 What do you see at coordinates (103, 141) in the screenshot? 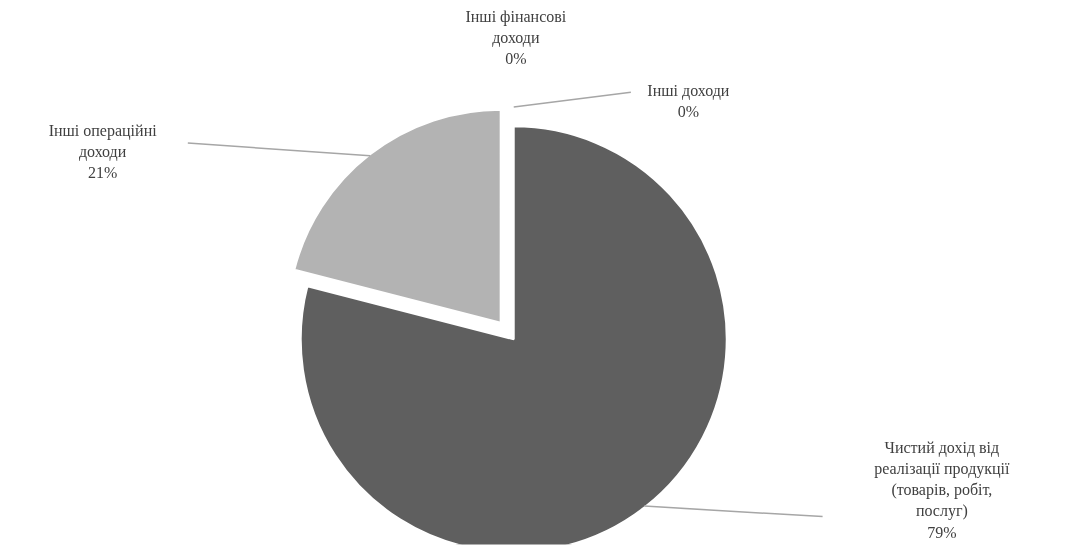
I see `slice-label: Інші операційні доходи` at bounding box center [103, 141].